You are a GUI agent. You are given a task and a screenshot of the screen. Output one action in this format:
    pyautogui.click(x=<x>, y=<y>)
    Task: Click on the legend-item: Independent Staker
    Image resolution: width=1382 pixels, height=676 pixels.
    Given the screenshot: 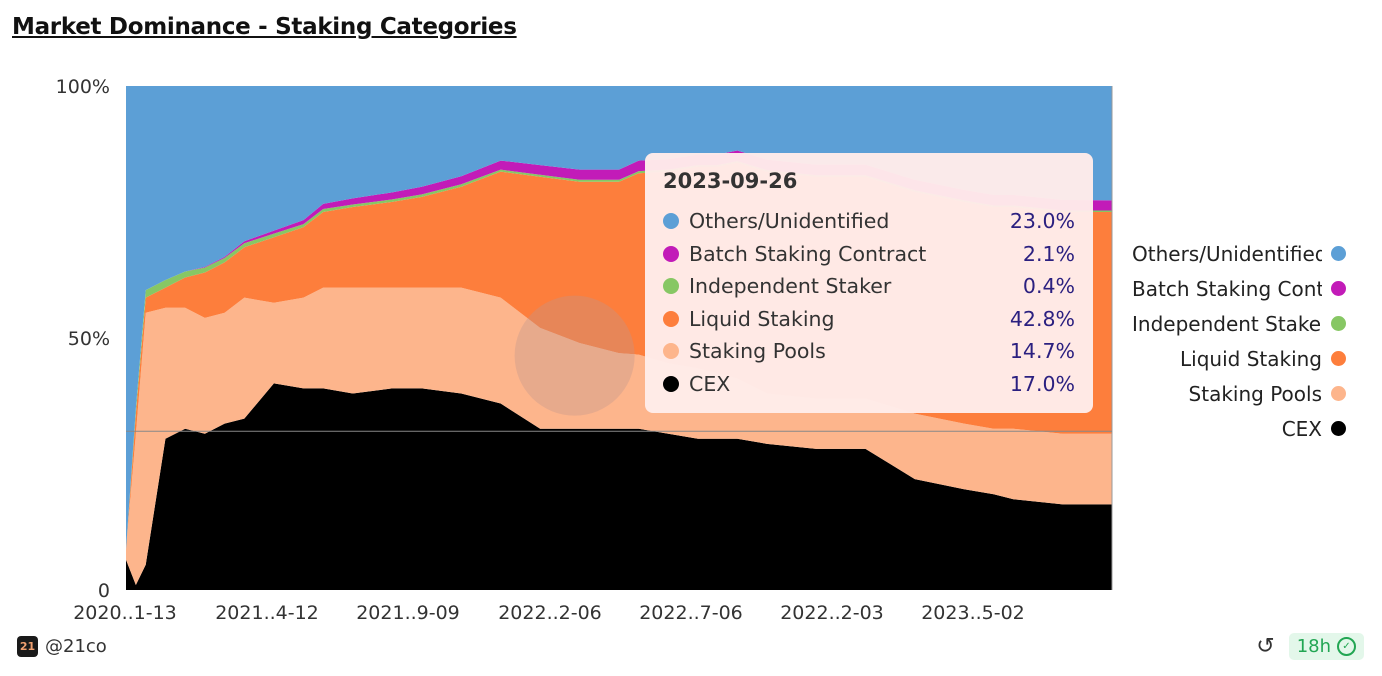 What is the action you would take?
    pyautogui.click(x=1231, y=323)
    